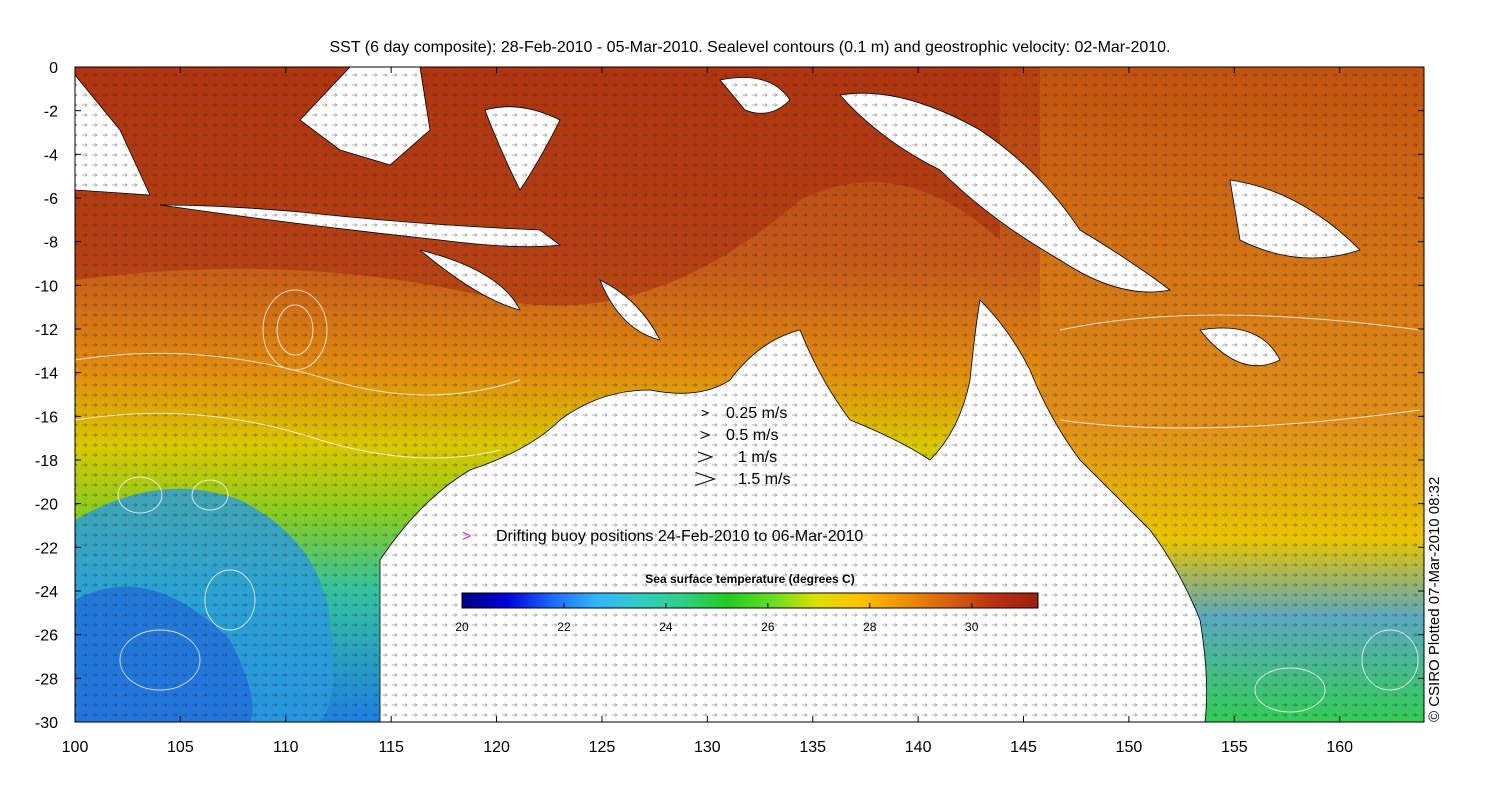  Describe the element at coordinates (496, 747) in the screenshot. I see `x-tick-label: 120` at that location.